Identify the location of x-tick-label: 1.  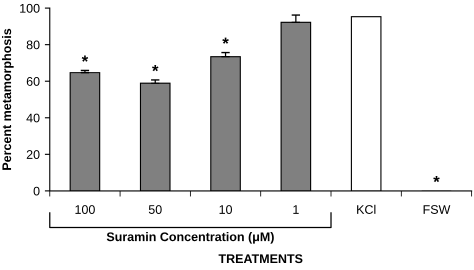
(296, 209).